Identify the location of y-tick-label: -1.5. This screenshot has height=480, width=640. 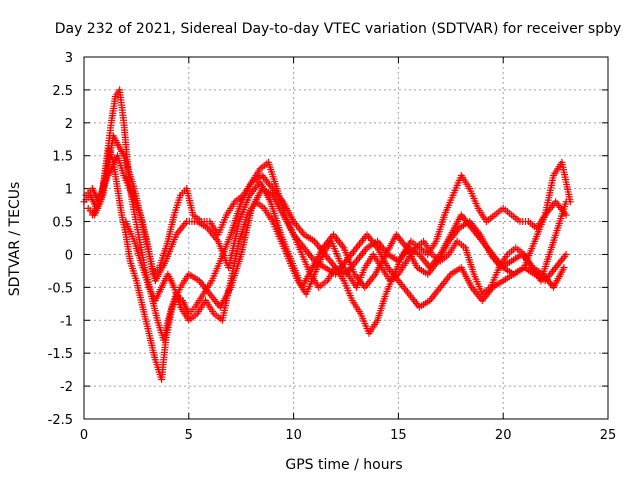
(60, 354).